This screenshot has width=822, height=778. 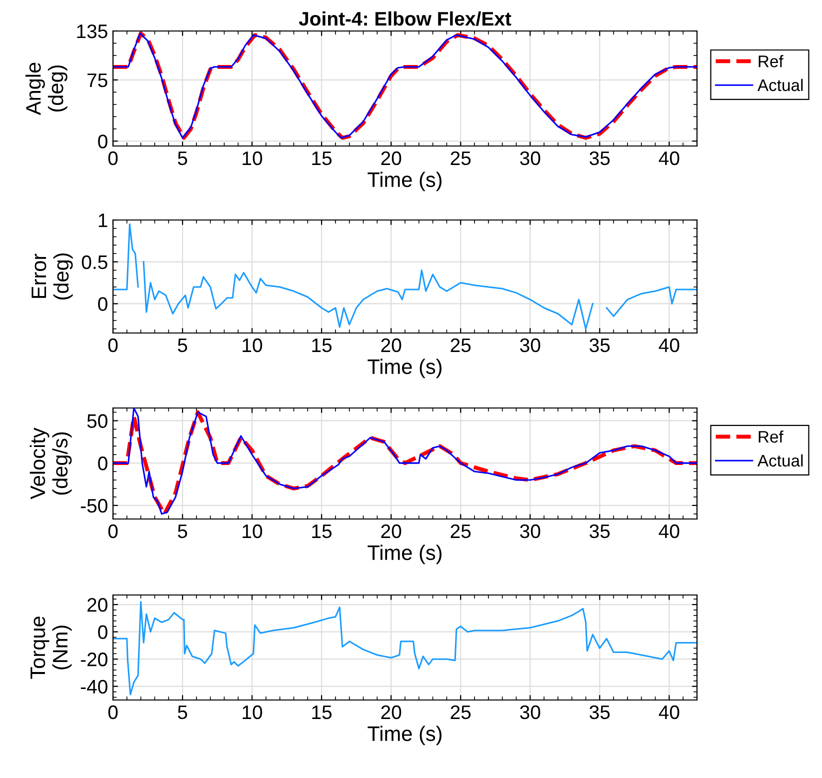 What do you see at coordinates (52, 276) in the screenshot?
I see `y-axis-title: Error (deg)` at bounding box center [52, 276].